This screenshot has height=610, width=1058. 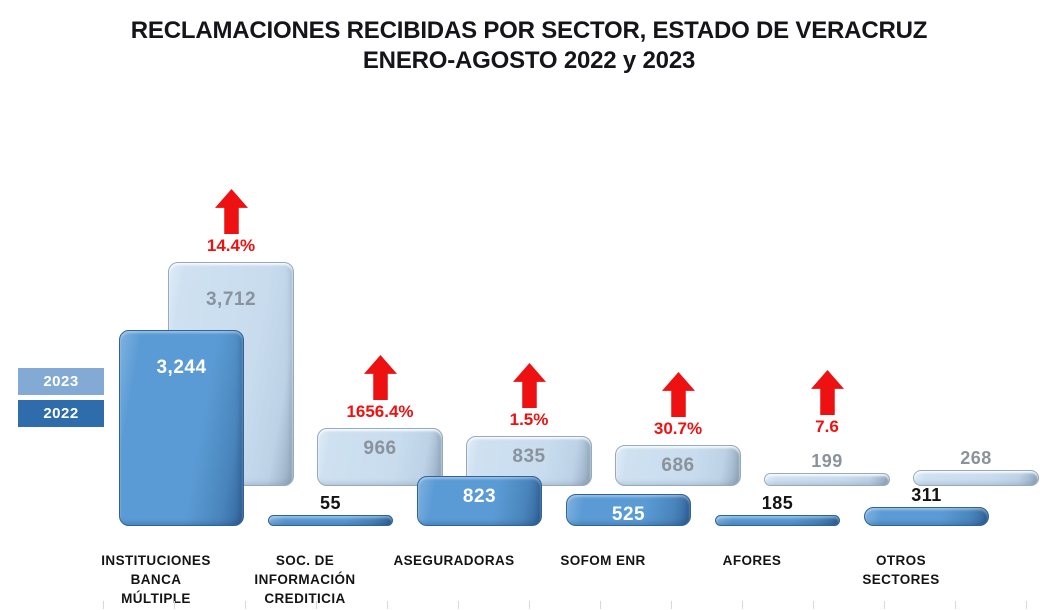 What do you see at coordinates (156, 598) in the screenshot?
I see `category-label-line: MÚLTIPLE` at bounding box center [156, 598].